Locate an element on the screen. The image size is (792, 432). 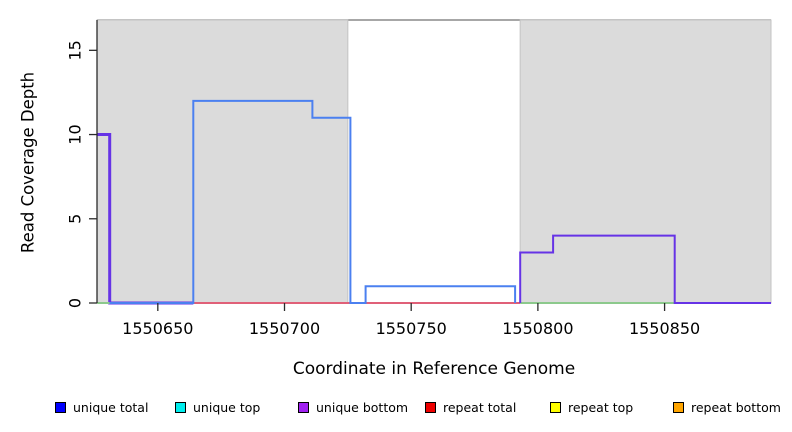
legend-item-unique-total: unique total is located at coordinates (101, 407).